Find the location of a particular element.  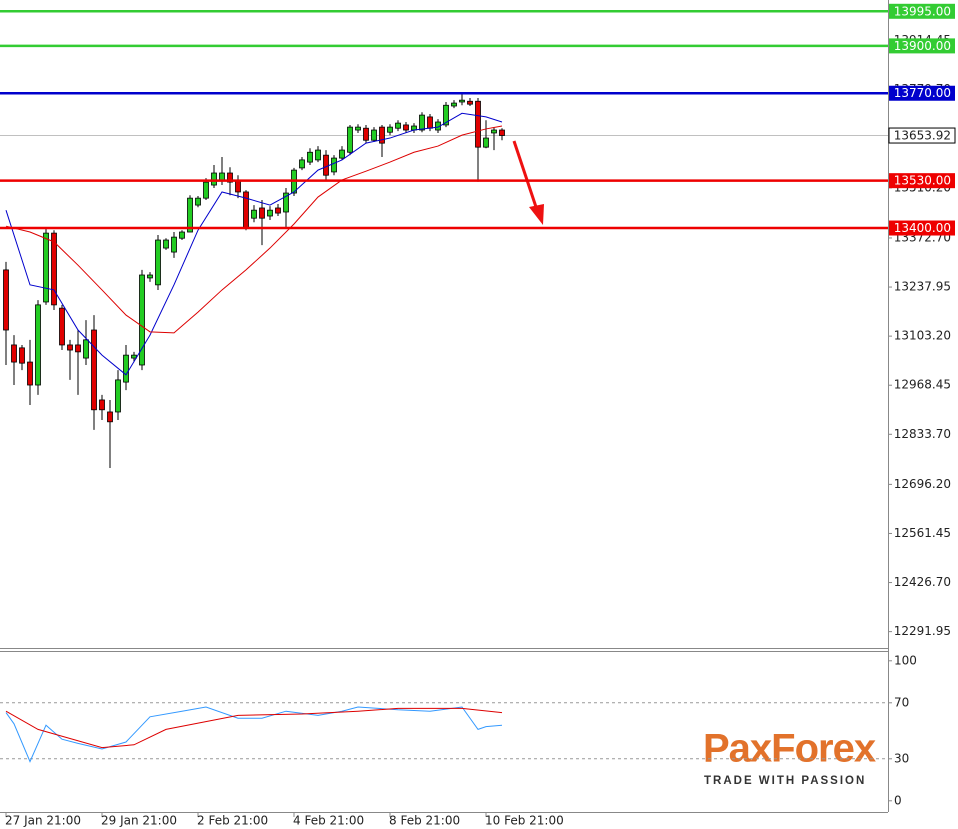

level-label: 13400.00 is located at coordinates (922, 228).